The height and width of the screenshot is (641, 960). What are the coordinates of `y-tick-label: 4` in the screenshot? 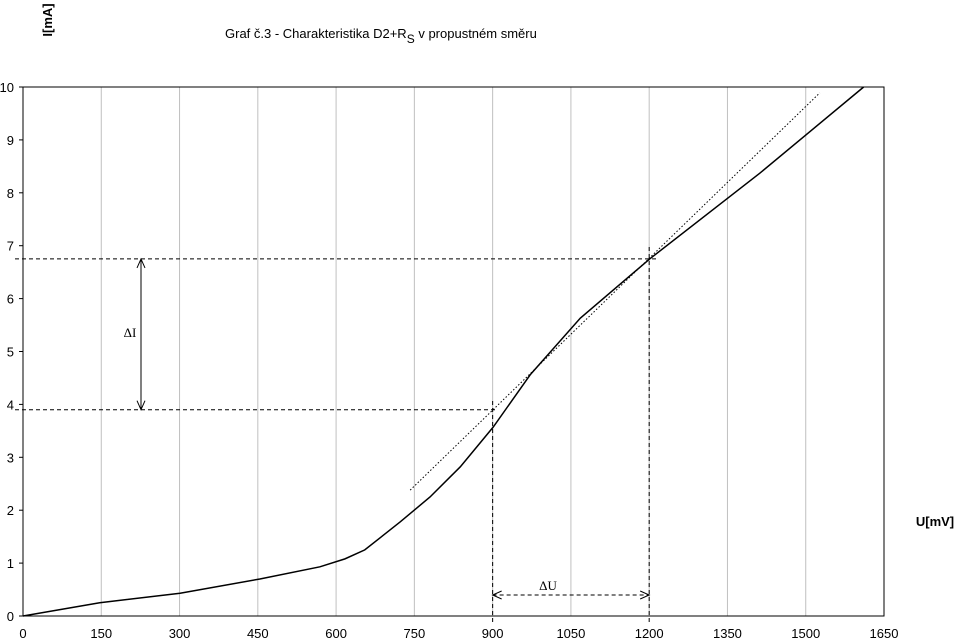 It's located at (10, 404).